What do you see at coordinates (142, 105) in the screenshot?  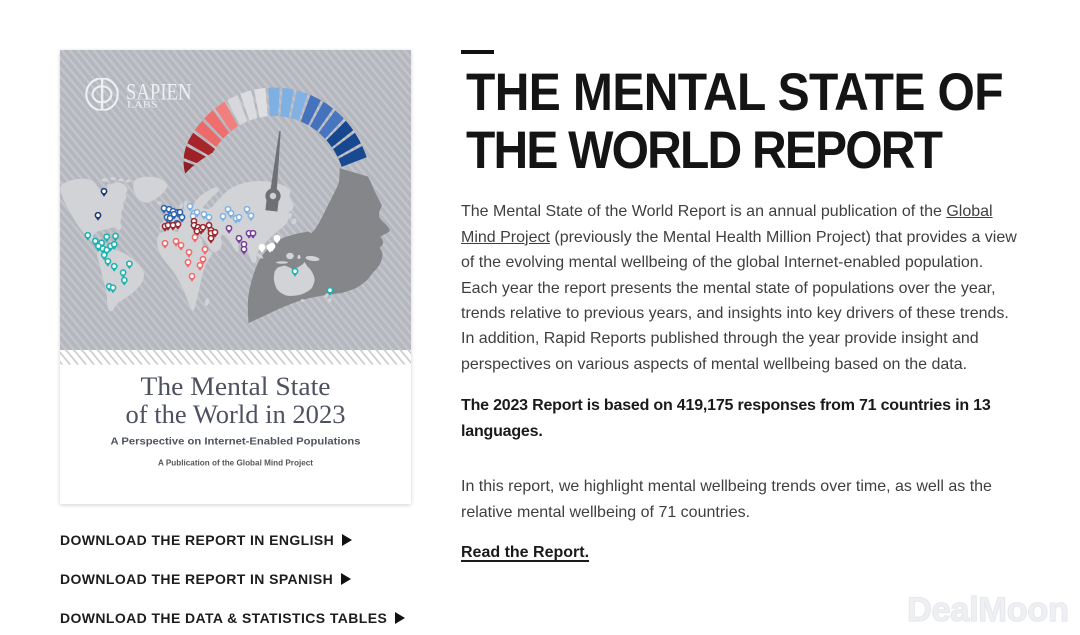 I see `svg-text: LABS` at bounding box center [142, 105].